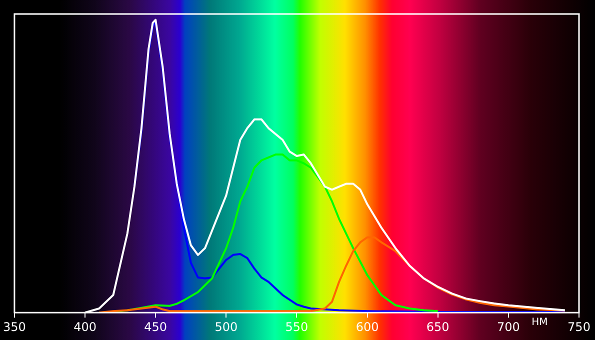  What do you see at coordinates (508, 327) in the screenshot?
I see `x-tick-label: 700` at bounding box center [508, 327].